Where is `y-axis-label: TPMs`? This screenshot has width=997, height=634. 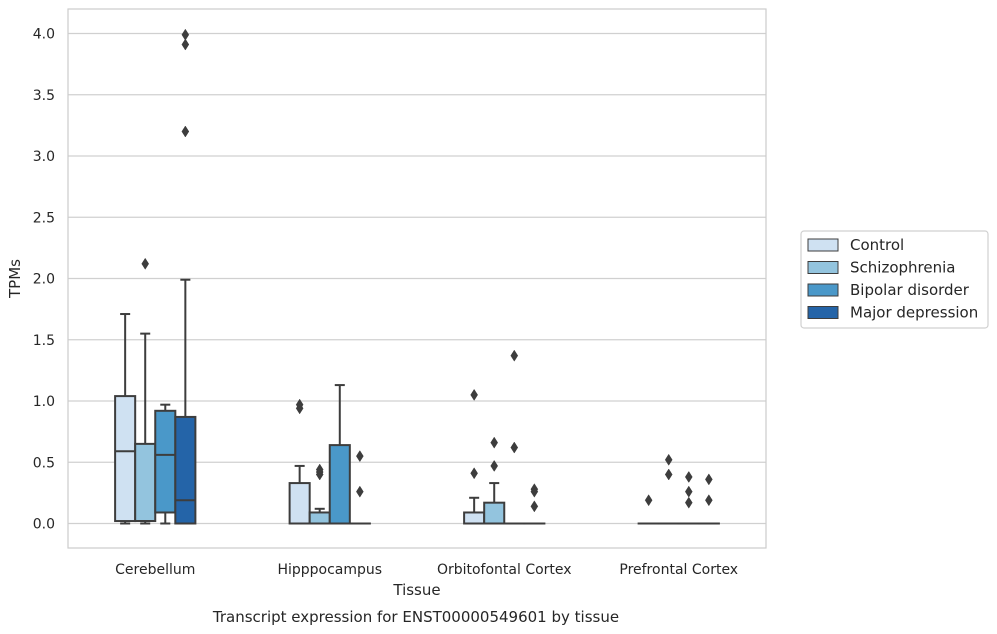
y-axis-label: TPMs is located at coordinates (15, 279).